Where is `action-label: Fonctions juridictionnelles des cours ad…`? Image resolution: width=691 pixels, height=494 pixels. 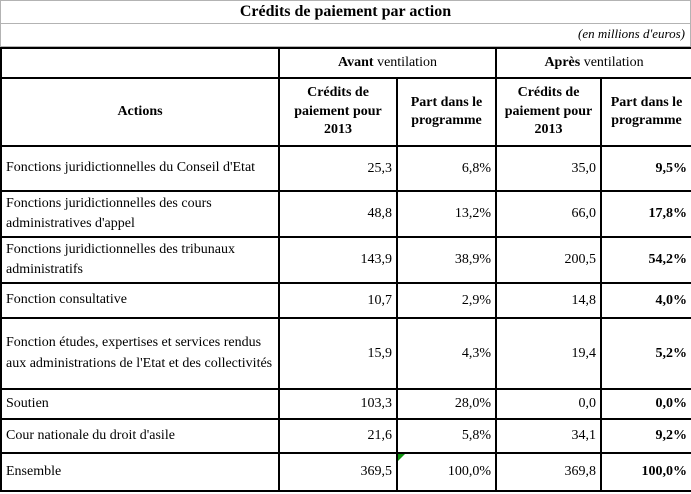
action-label: Fonctions juridictionnelles des cours ad… is located at coordinates (140, 214).